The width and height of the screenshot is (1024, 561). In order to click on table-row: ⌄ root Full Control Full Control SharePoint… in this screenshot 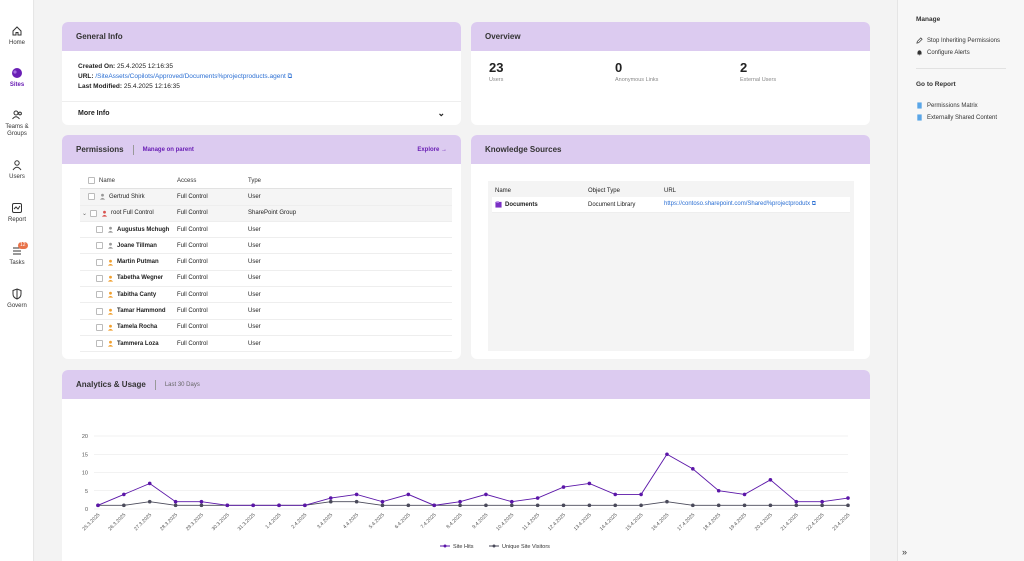, I will do `click(266, 213)`.